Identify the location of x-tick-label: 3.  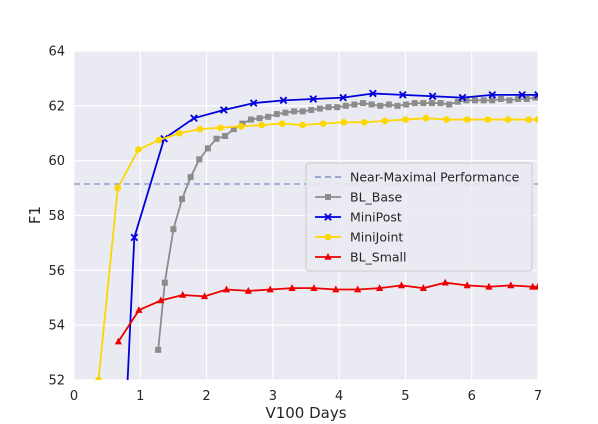
(273, 396).